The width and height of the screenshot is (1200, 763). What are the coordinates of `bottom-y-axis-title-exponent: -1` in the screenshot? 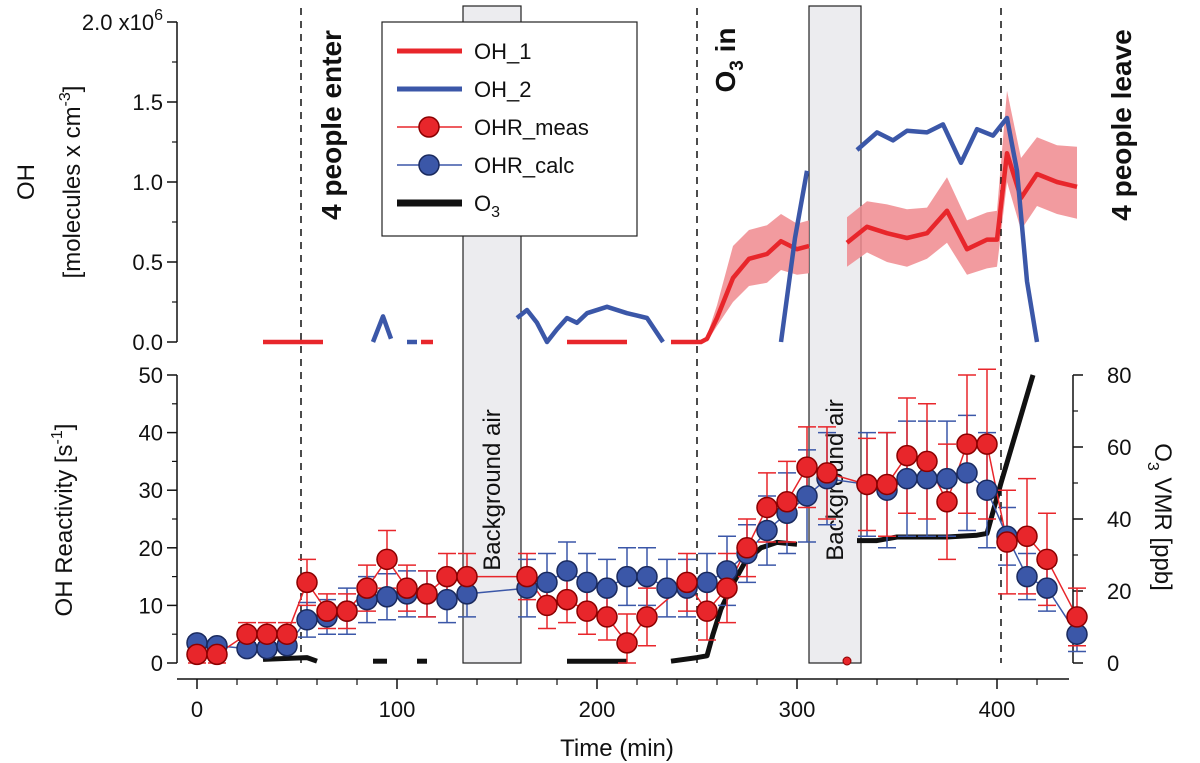 It's located at (57, 437).